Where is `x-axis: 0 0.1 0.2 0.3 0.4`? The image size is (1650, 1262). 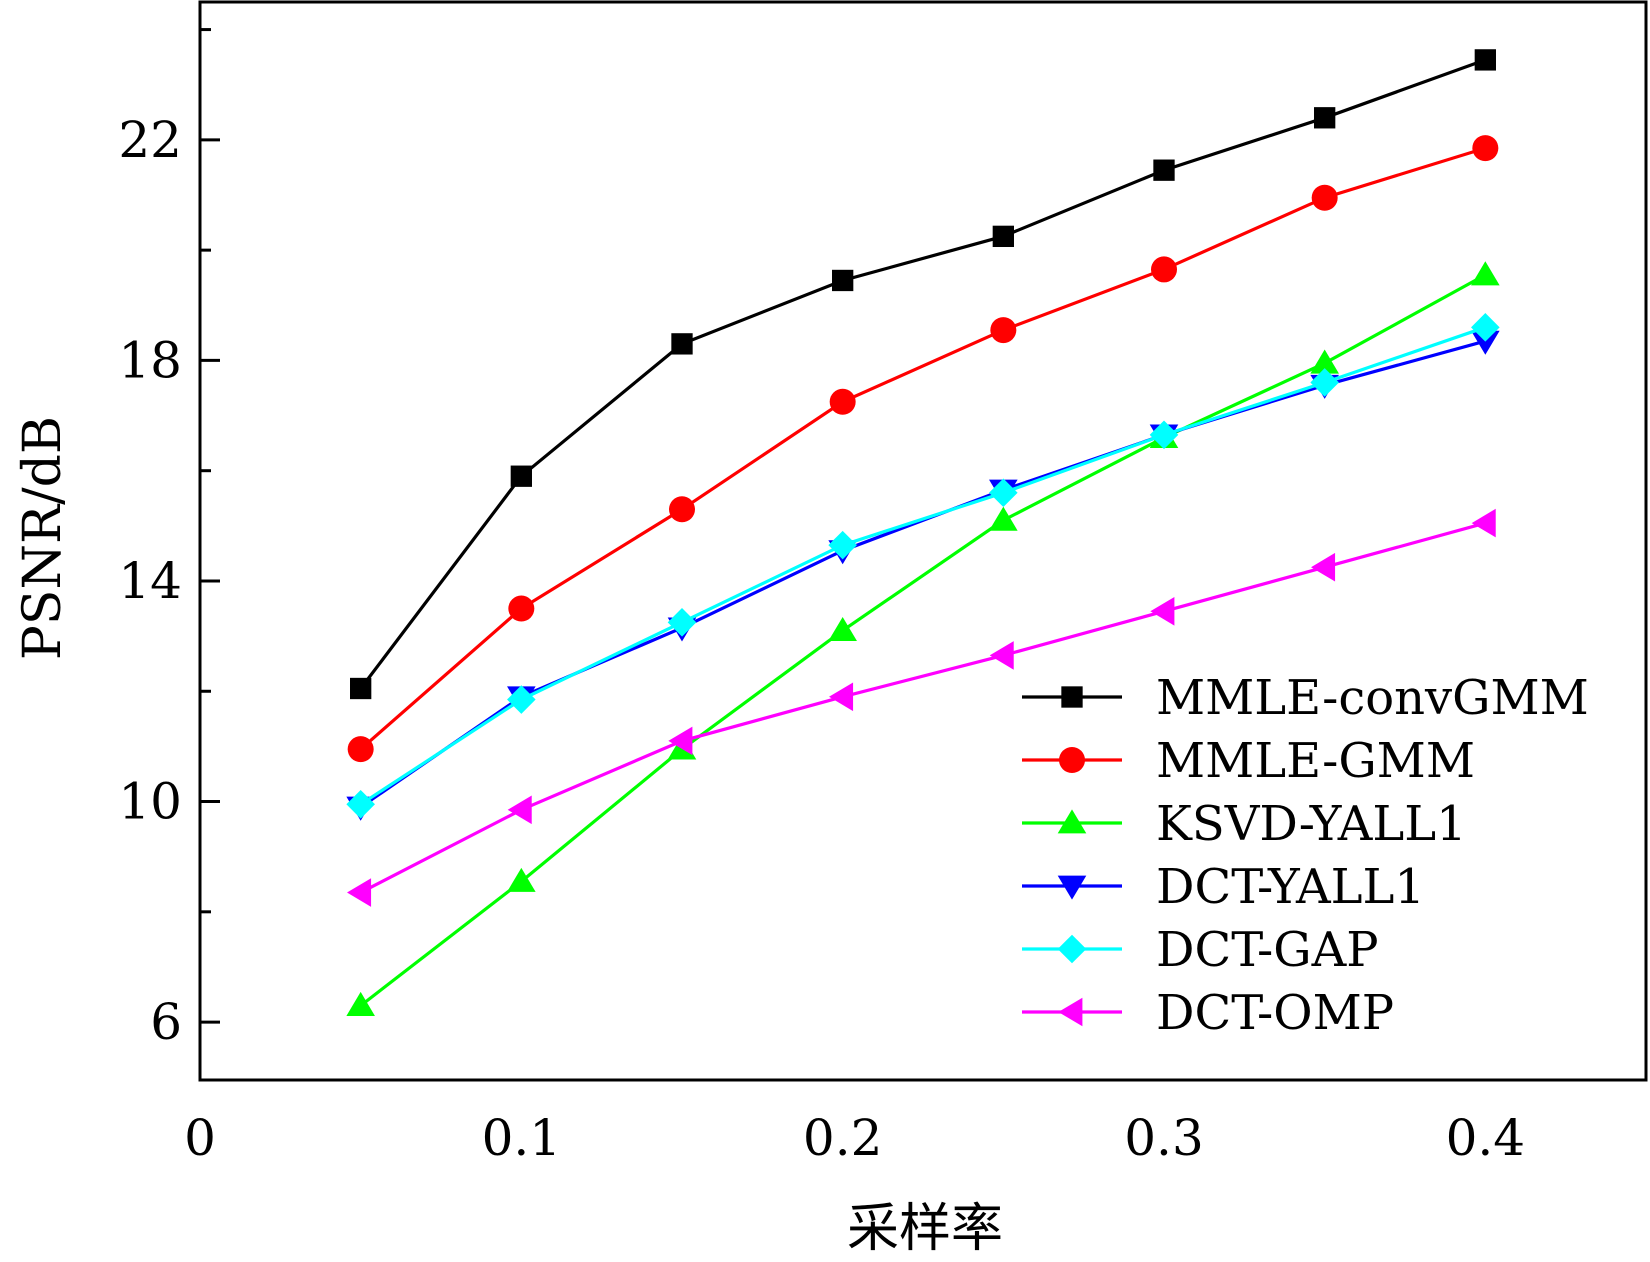 x-axis: 0 0.1 0.2 0.3 0.4 is located at coordinates (854, 1138).